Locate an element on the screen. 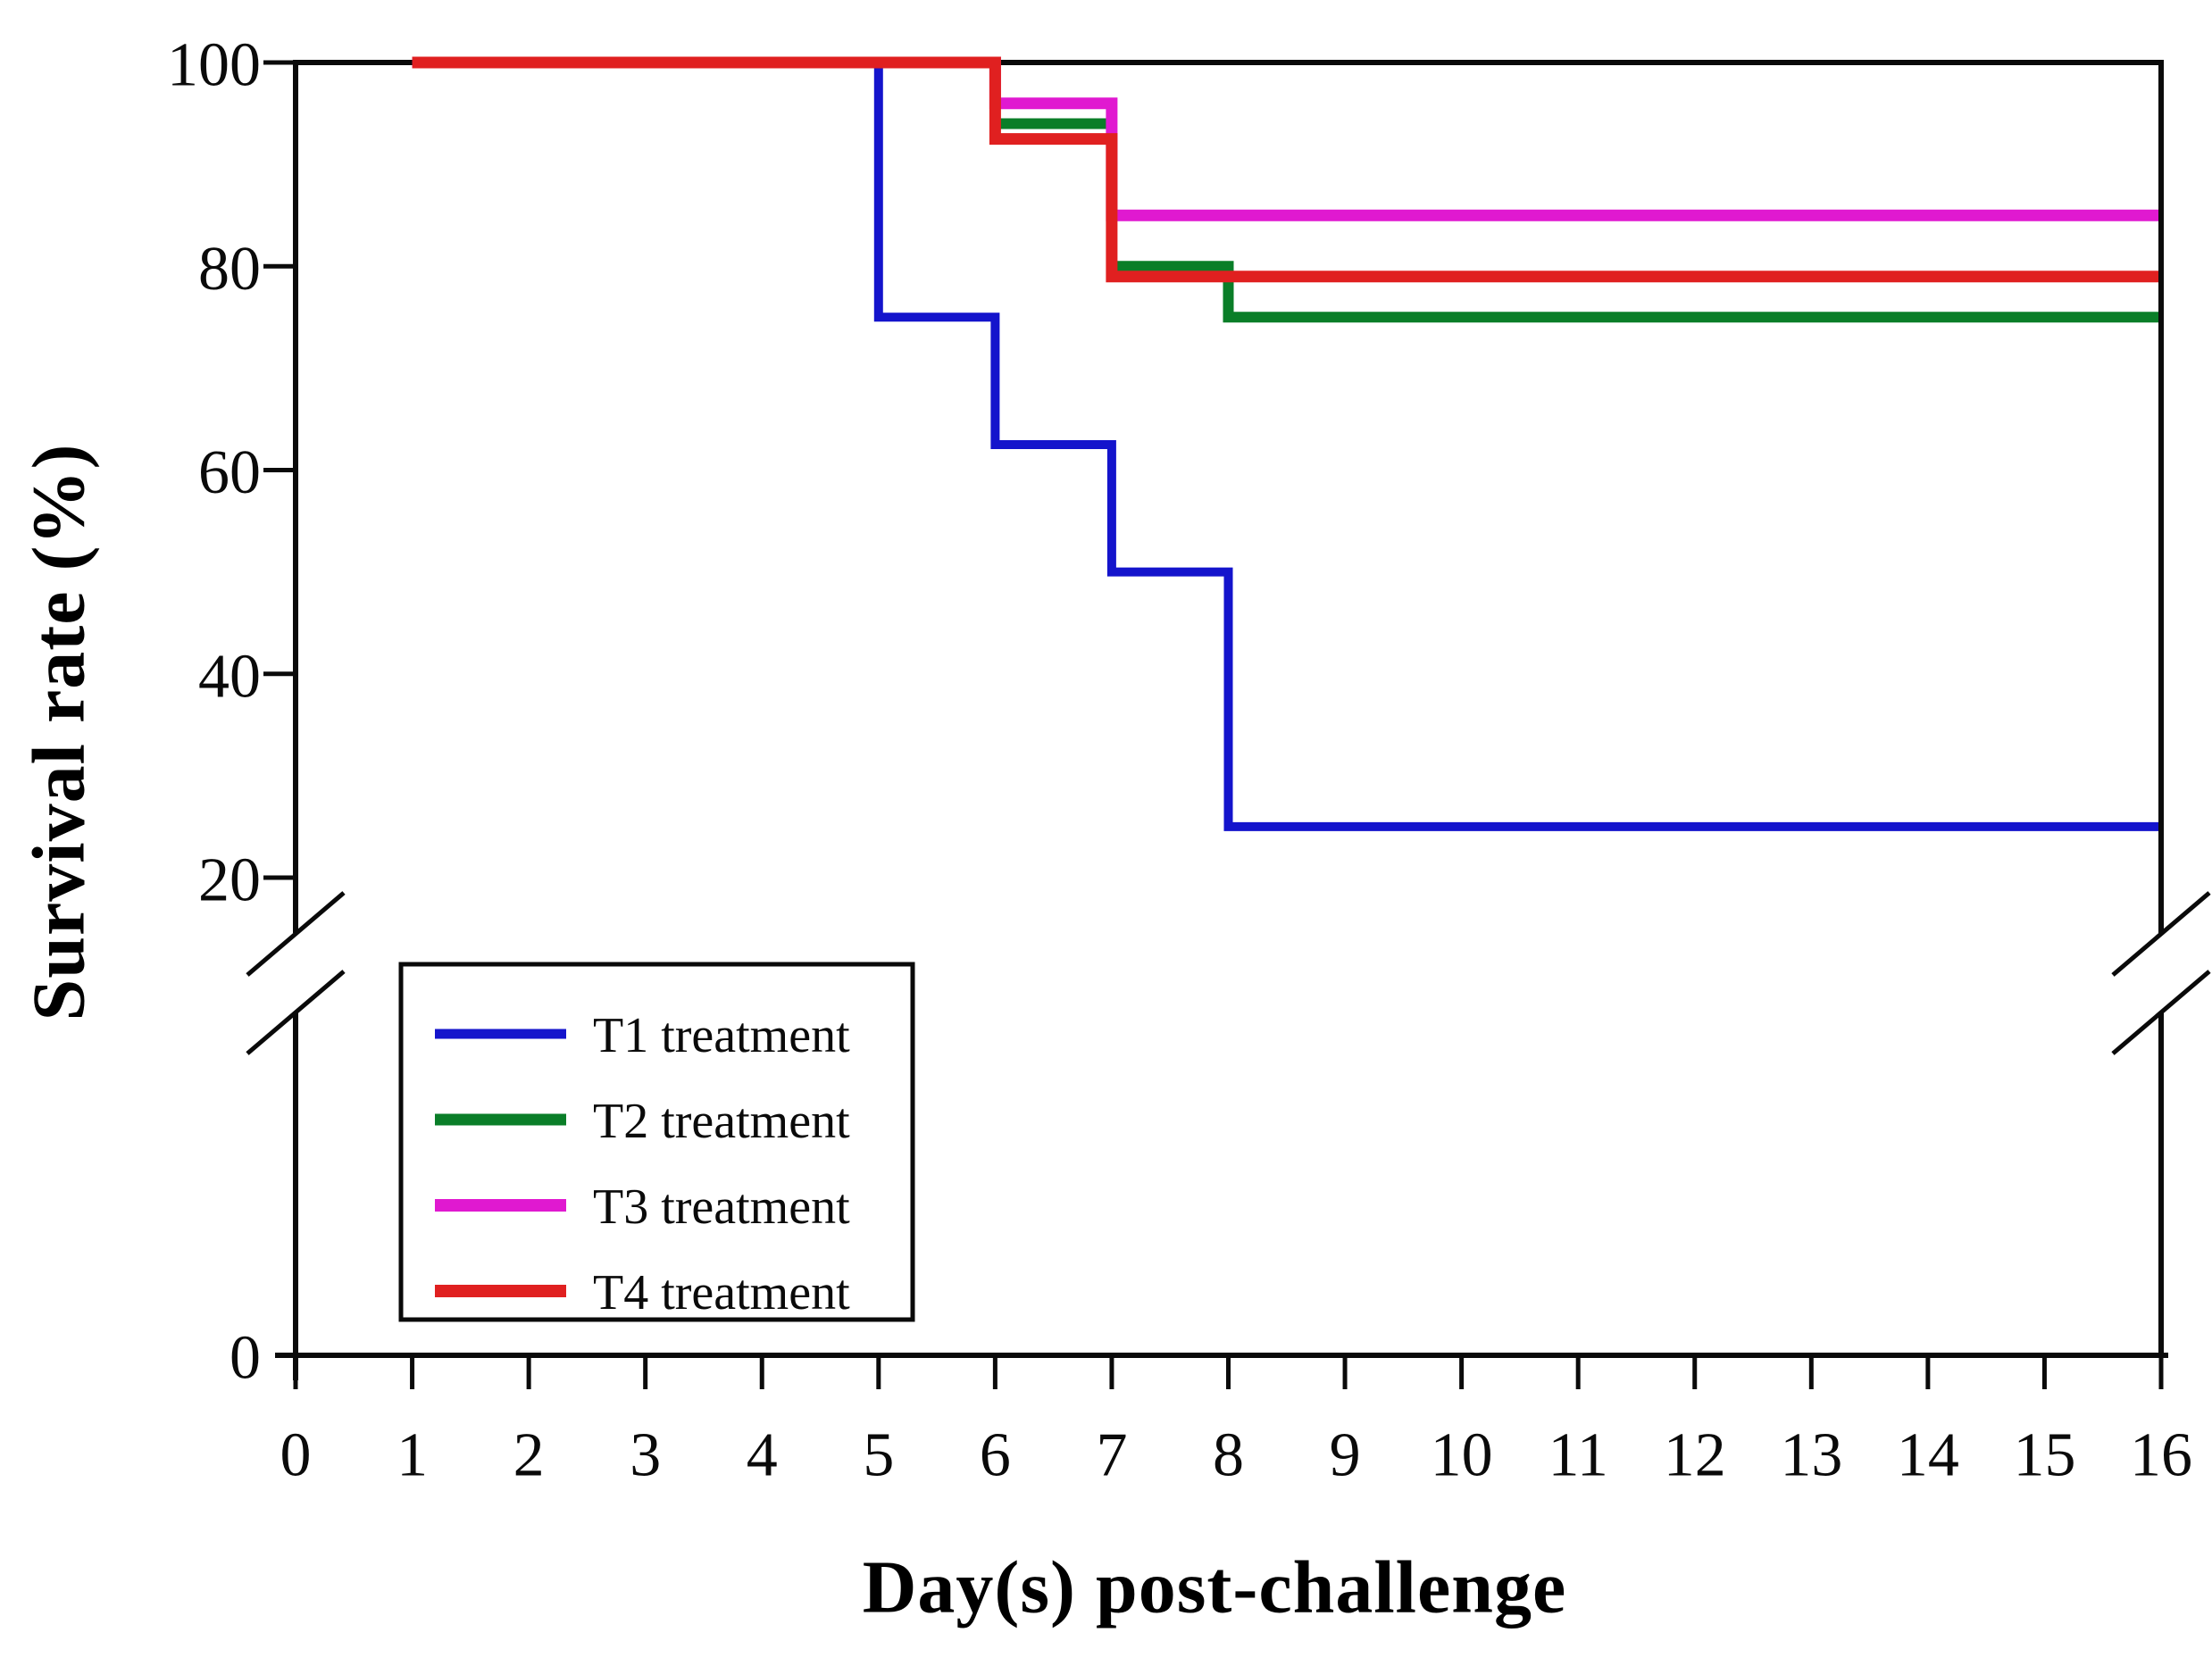 This screenshot has width=2212, height=1666. x-tick-label: 3 is located at coordinates (645, 1456).